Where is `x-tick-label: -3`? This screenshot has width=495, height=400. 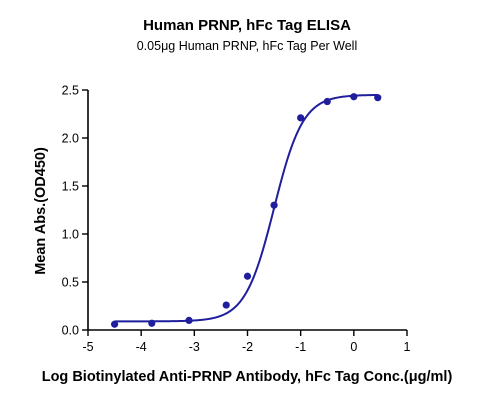
x-tick-label: -3 is located at coordinates (194, 347).